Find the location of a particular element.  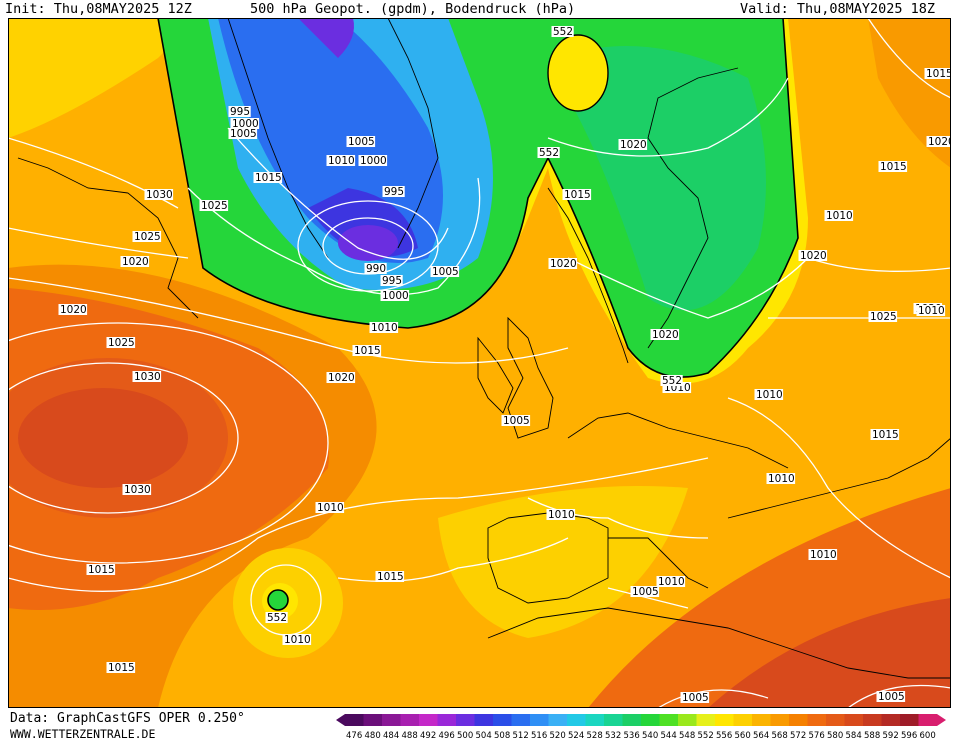

svg-text: 1030 is located at coordinates (147, 377).